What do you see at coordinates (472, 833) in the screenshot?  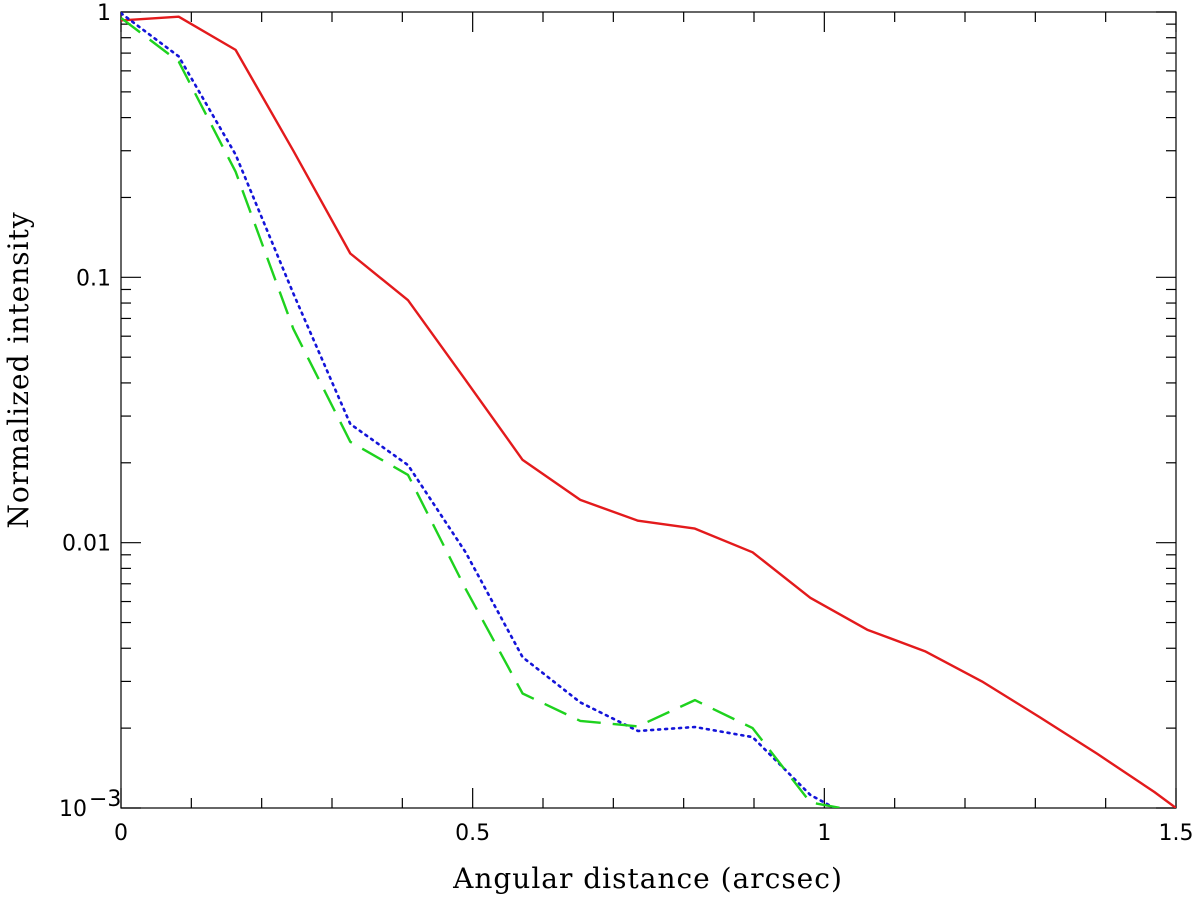 I see `x-tick-label: 0.5` at bounding box center [472, 833].